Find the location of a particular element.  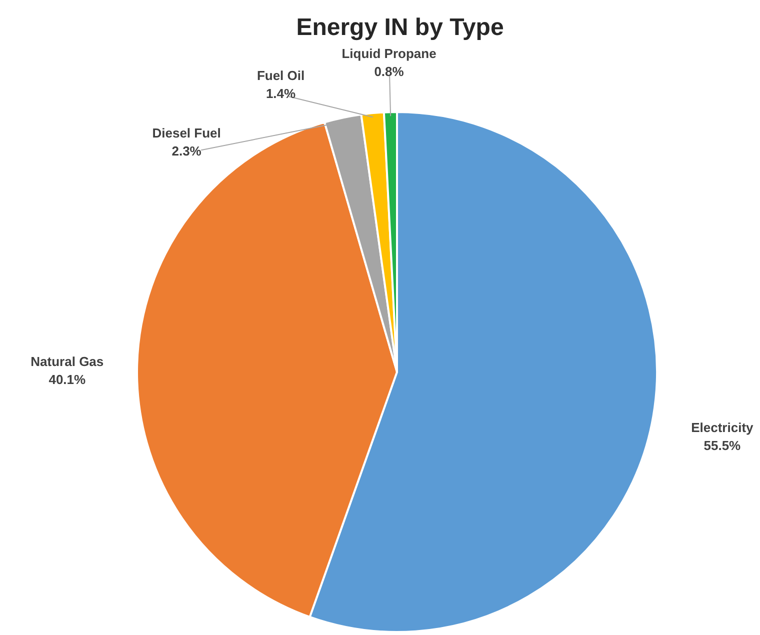

slice-label: Electricity is located at coordinates (722, 428).